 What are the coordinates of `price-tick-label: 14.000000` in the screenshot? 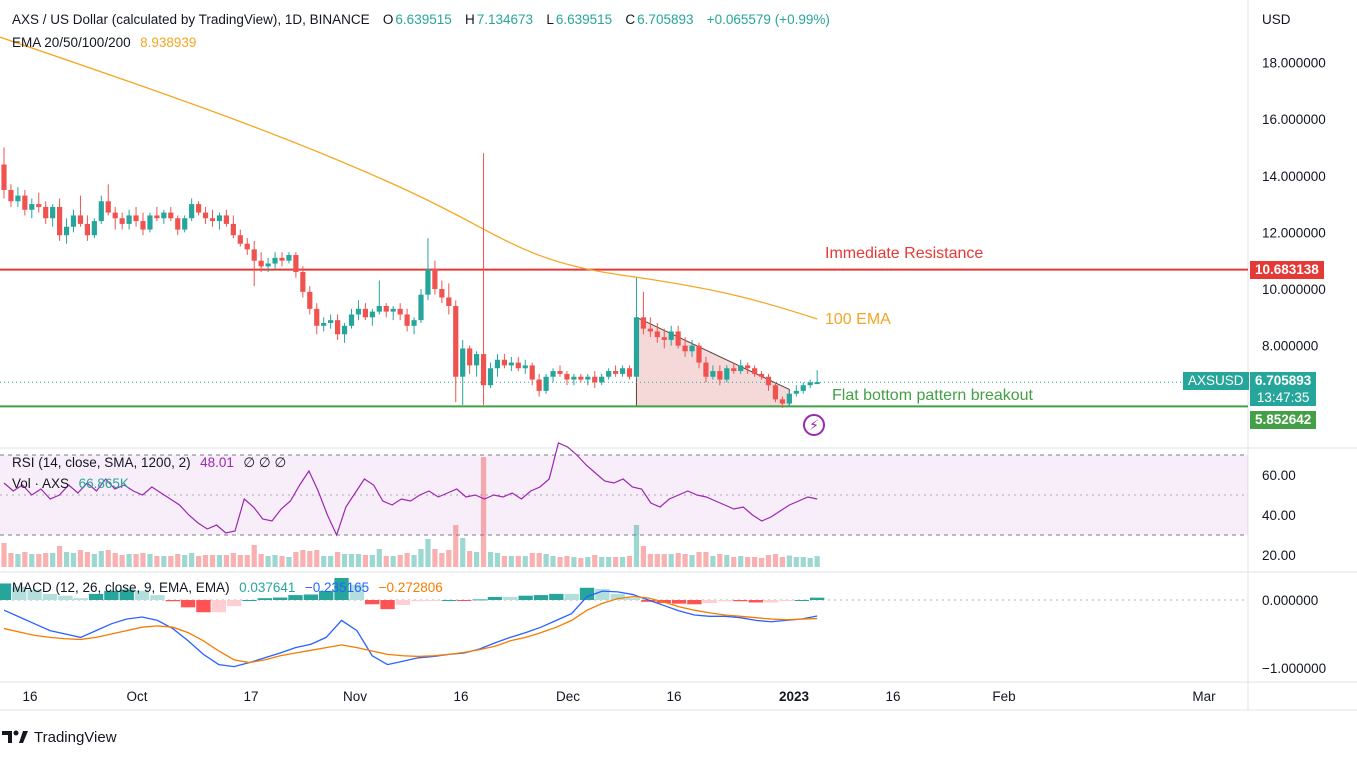 It's located at (1294, 176).